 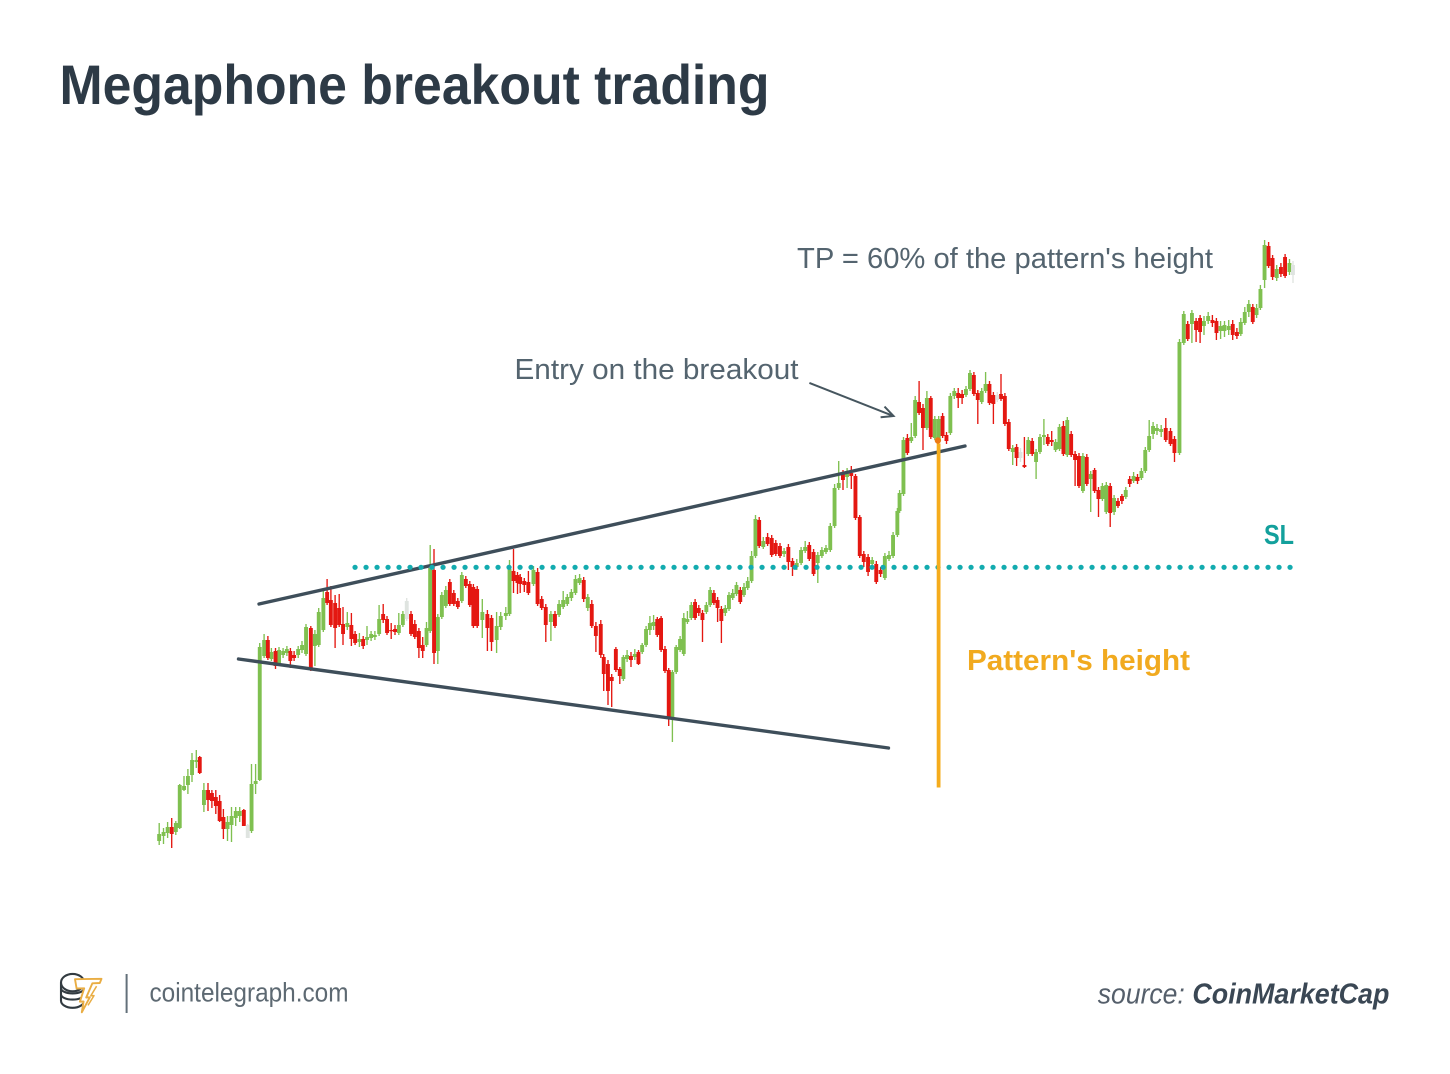 What do you see at coordinates (1005, 259) in the screenshot?
I see `svg-text:TP = 60% of the pattern's heig: TP = 60% of the pattern's height` at bounding box center [1005, 259].